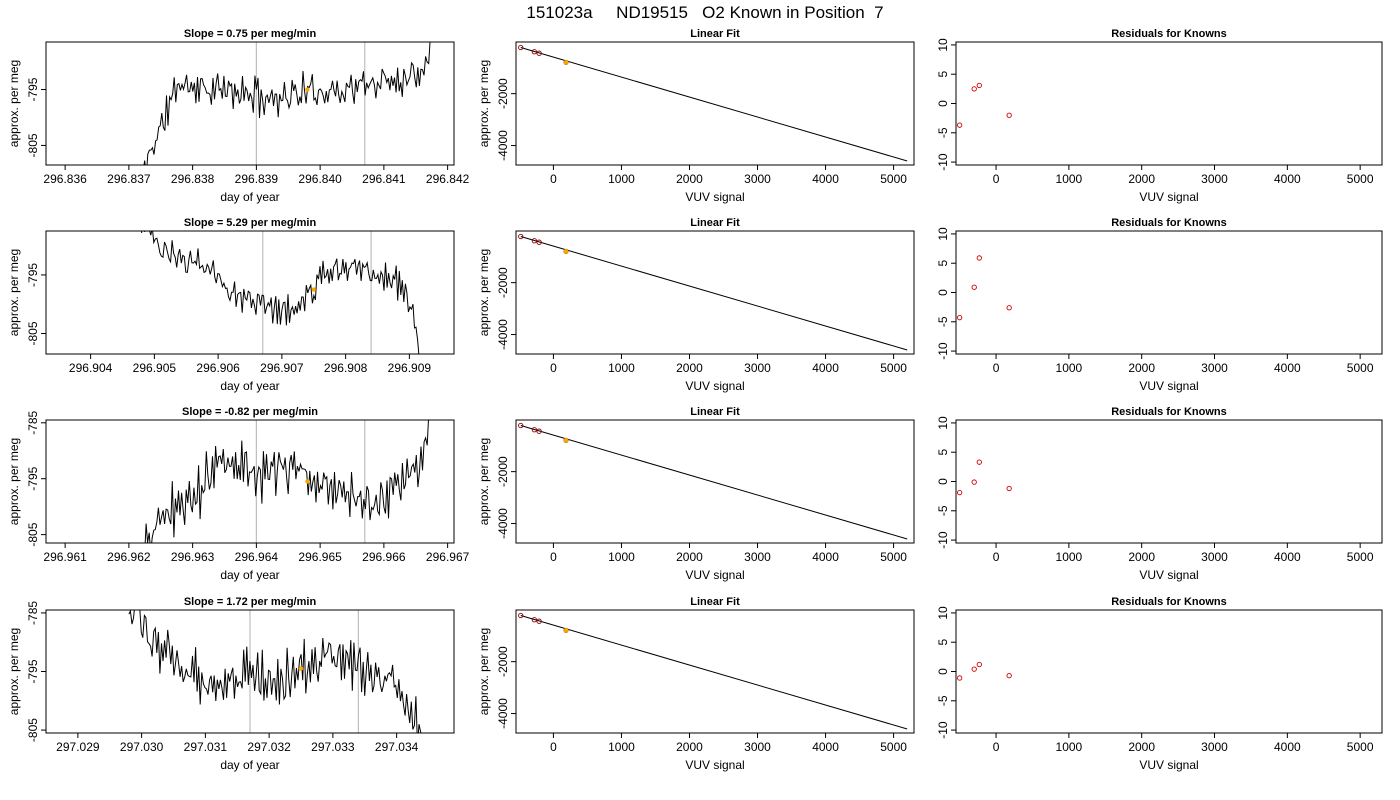 The height and width of the screenshot is (800, 1400). Describe the element at coordinates (282, 368) in the screenshot. I see `x-tick-label: 296.907` at that location.